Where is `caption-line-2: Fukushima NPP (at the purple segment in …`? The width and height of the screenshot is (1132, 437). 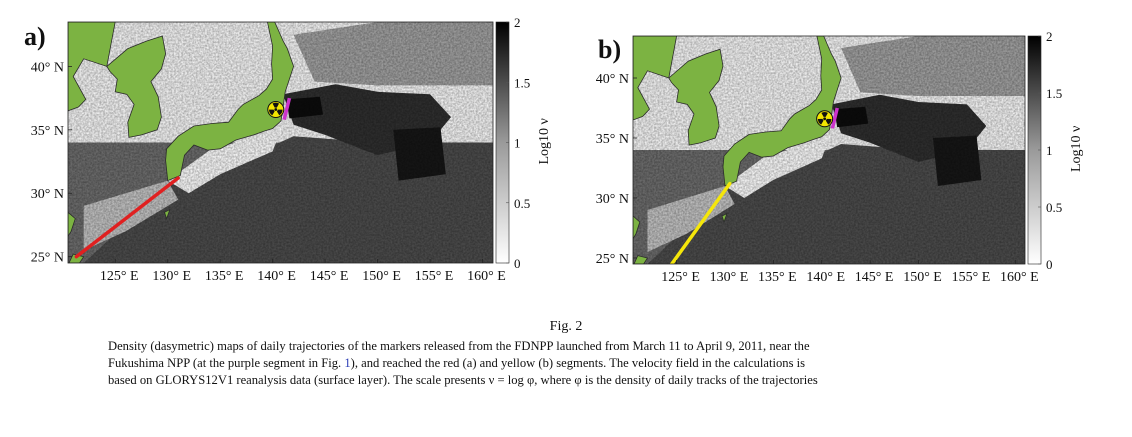
caption-line-2: Fukushima NPP (at the purple segment in … is located at coordinates (573, 363).